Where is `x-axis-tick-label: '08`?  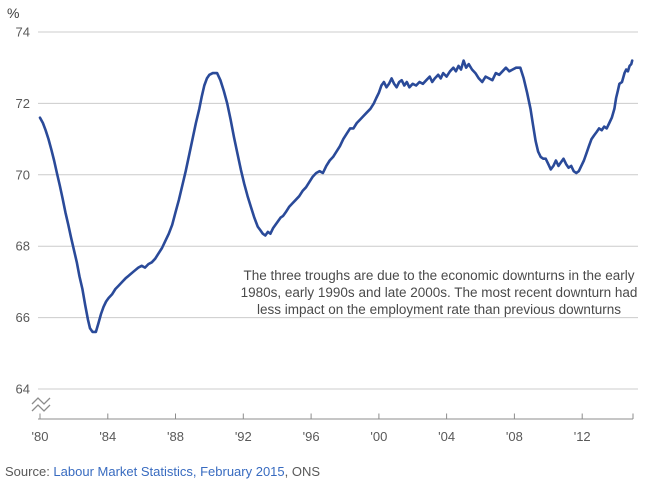
x-axis-tick-label: '08 is located at coordinates (514, 436).